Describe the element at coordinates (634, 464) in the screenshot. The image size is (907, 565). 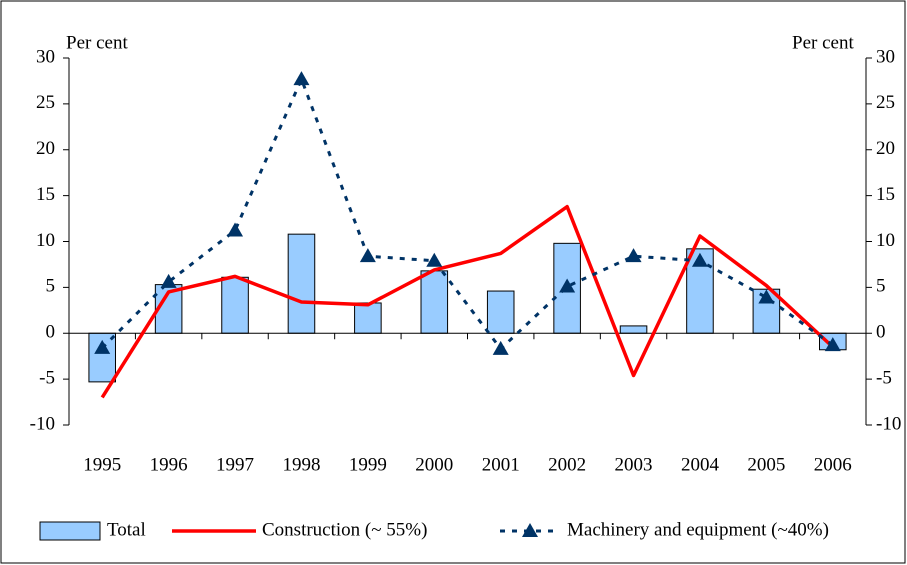
I see `x-tick-label: 2003` at that location.